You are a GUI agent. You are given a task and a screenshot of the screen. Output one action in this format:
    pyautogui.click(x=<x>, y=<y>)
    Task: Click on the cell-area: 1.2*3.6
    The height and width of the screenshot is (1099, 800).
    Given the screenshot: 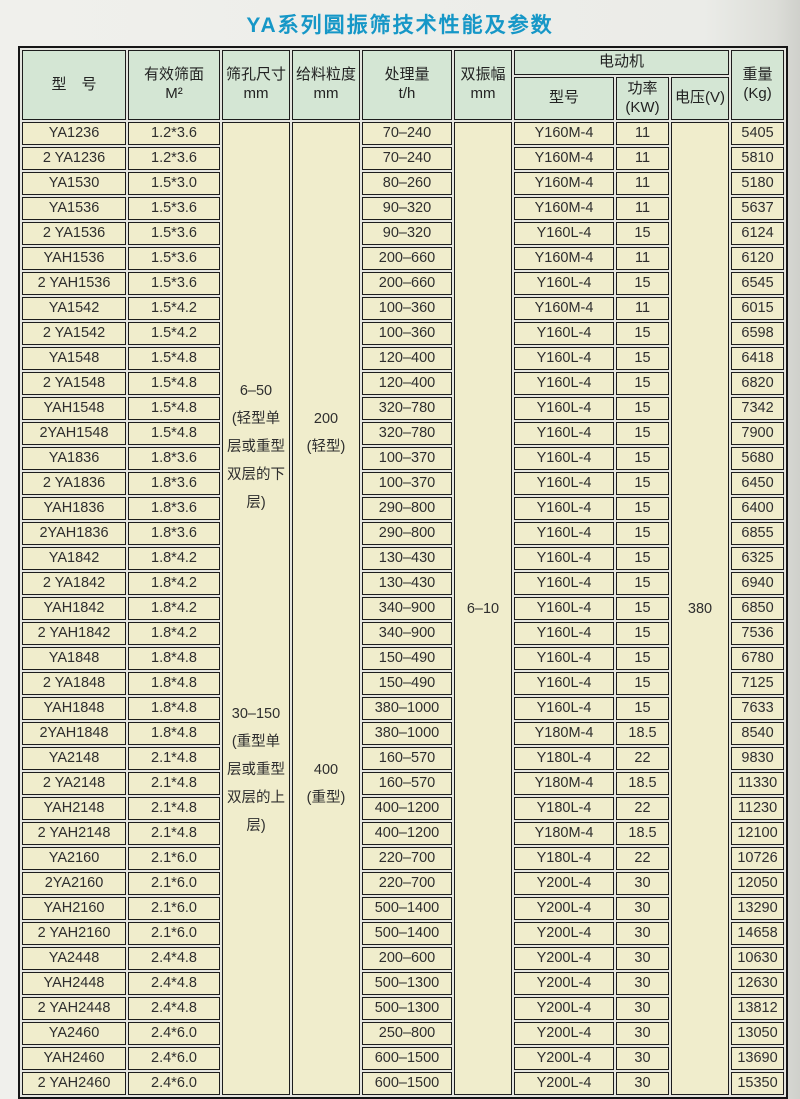 What is the action you would take?
    pyautogui.click(x=174, y=159)
    